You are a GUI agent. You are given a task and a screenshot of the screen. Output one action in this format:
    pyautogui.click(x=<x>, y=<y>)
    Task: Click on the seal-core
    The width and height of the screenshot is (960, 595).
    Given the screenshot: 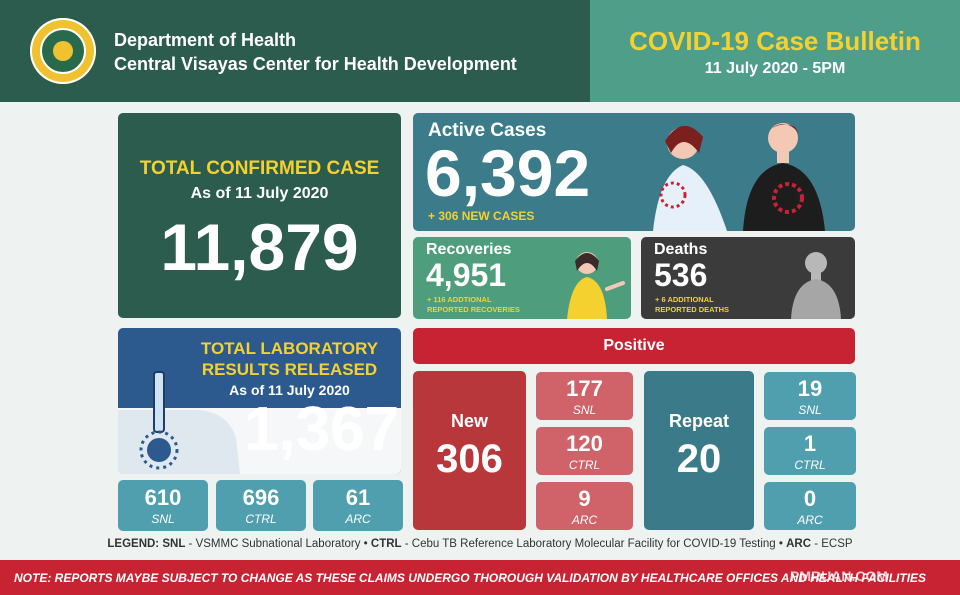 What is the action you would take?
    pyautogui.click(x=63, y=51)
    